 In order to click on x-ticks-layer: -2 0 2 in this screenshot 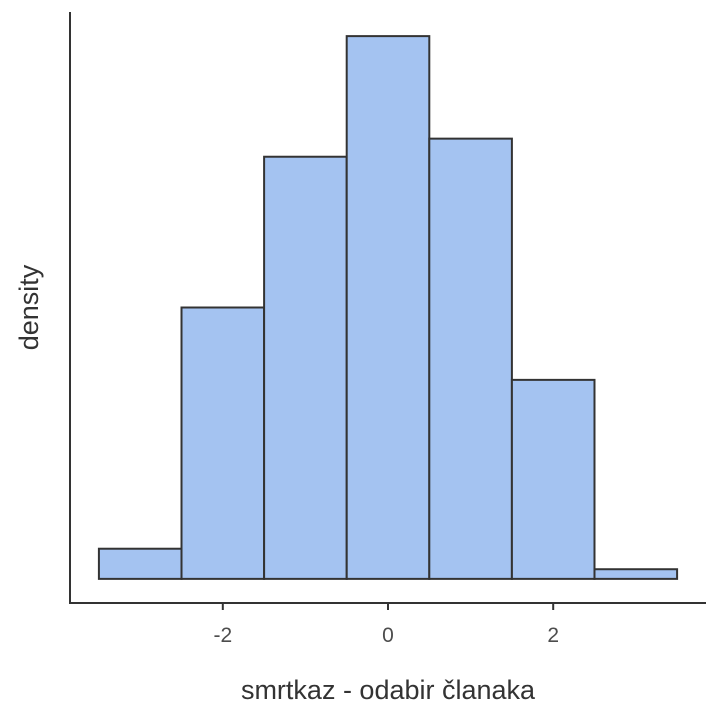, I will do `click(386, 625)`.